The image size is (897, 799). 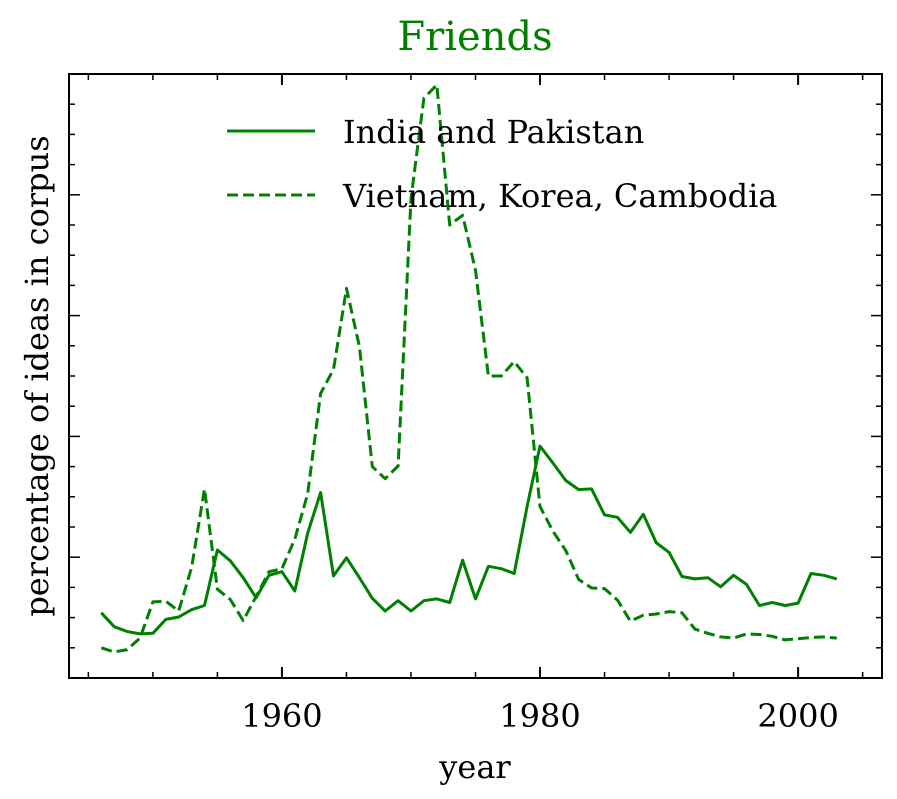 What do you see at coordinates (474, 767) in the screenshot?
I see `x-axis-label: year` at bounding box center [474, 767].